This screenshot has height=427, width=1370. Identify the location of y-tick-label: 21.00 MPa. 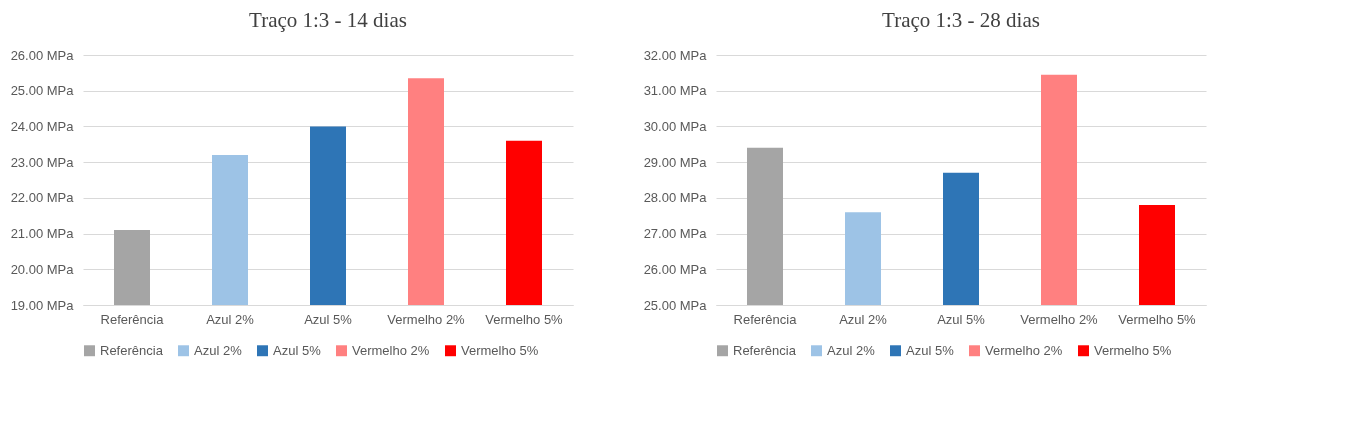
(42, 234).